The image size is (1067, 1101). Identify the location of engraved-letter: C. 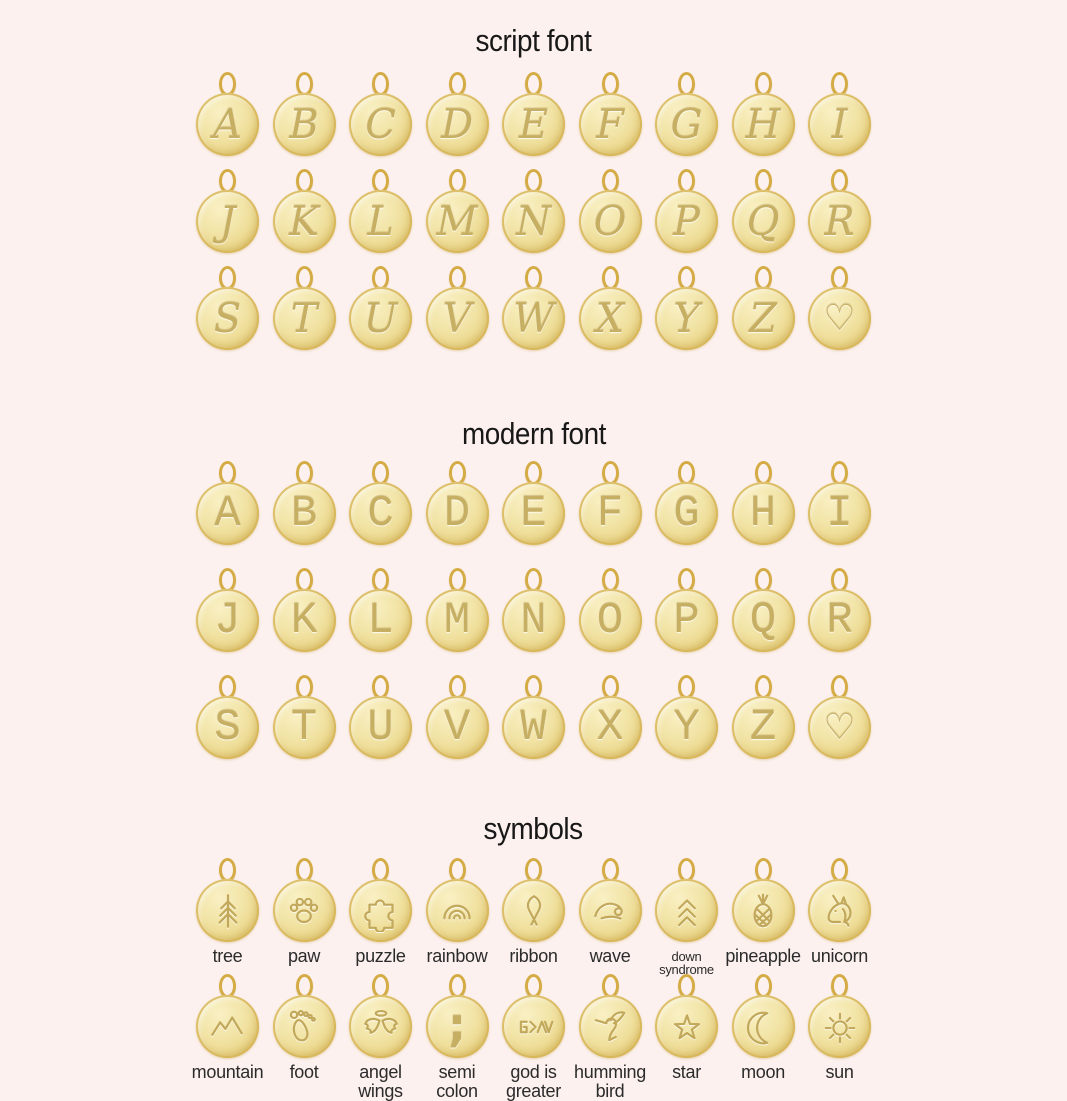
(380, 513).